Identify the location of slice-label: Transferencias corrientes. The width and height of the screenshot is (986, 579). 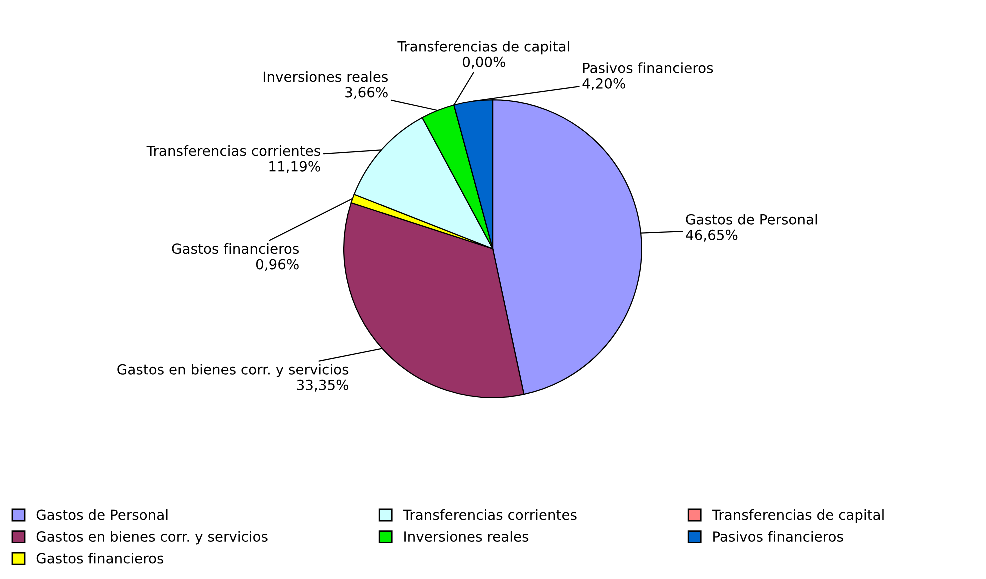
(233, 151).